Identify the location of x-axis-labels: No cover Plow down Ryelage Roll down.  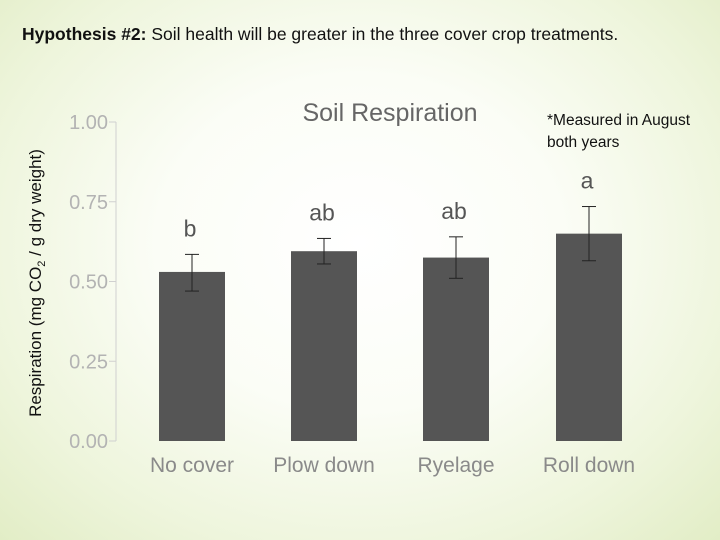
(392, 465).